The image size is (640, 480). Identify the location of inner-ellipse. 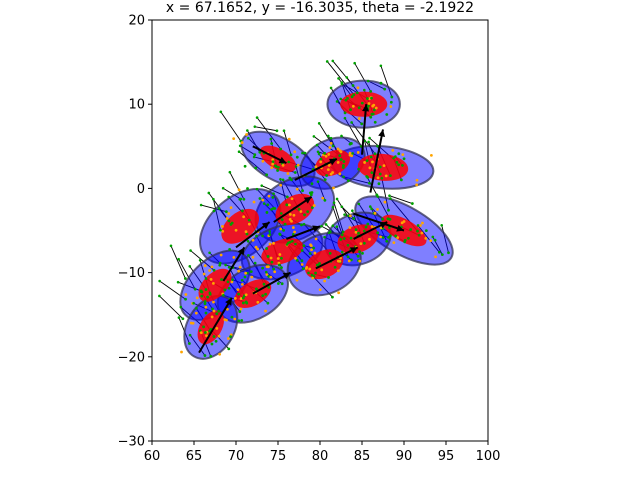
(364, 104).